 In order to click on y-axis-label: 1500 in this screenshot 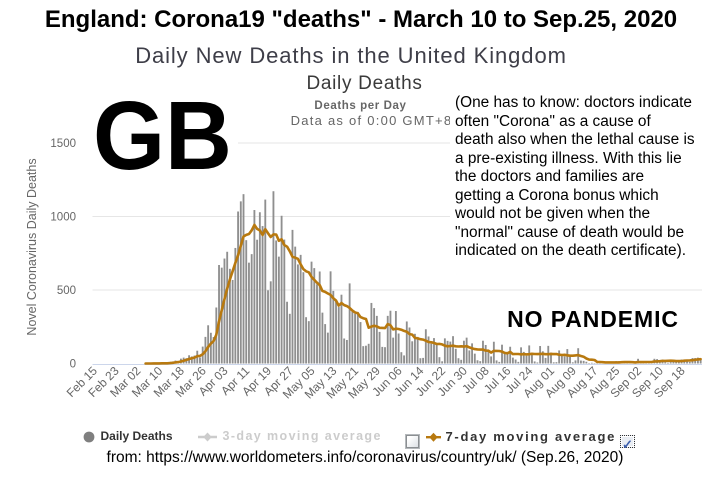, I will do `click(63, 144)`.